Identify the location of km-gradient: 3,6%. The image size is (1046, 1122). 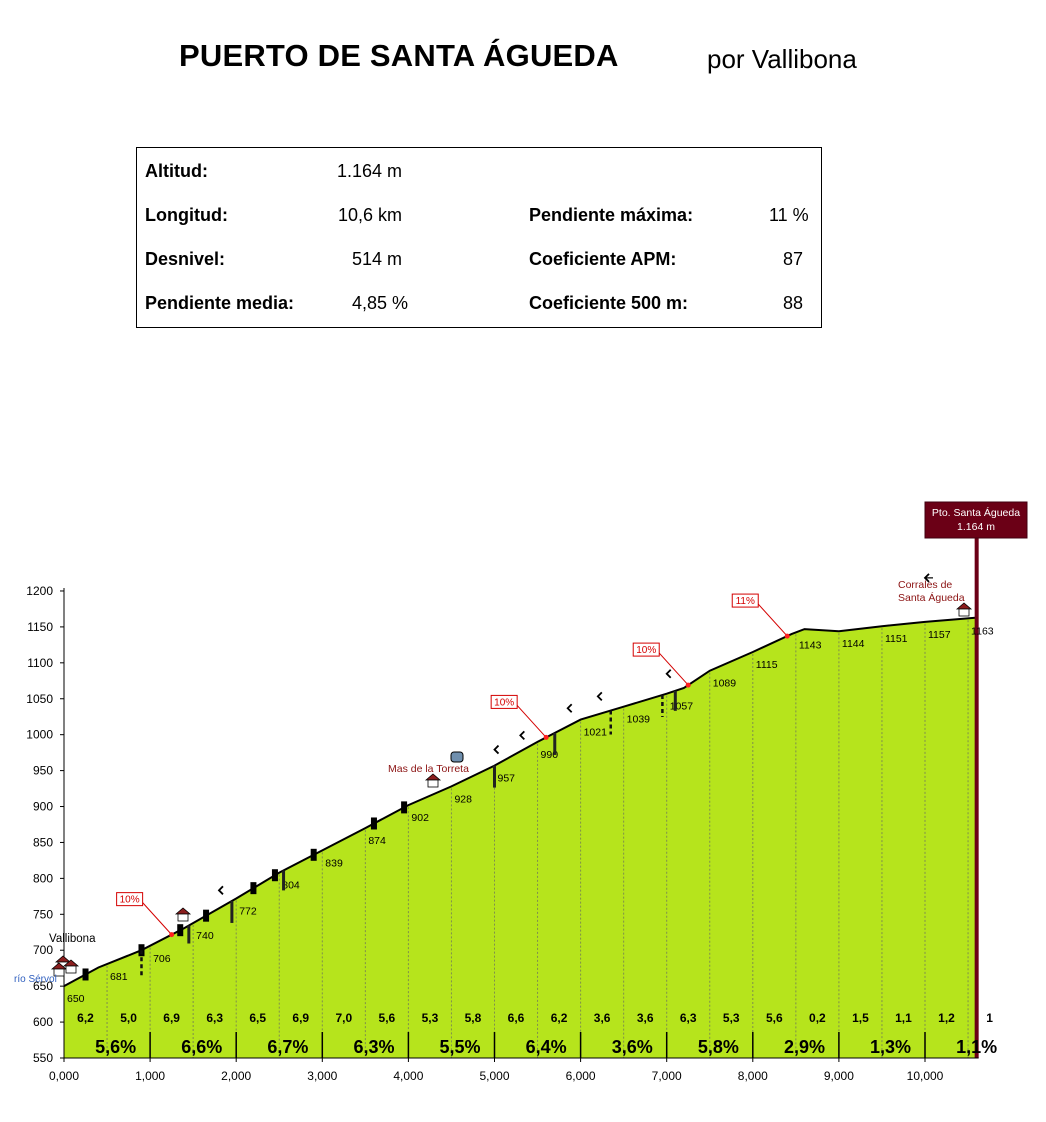
(632, 1047).